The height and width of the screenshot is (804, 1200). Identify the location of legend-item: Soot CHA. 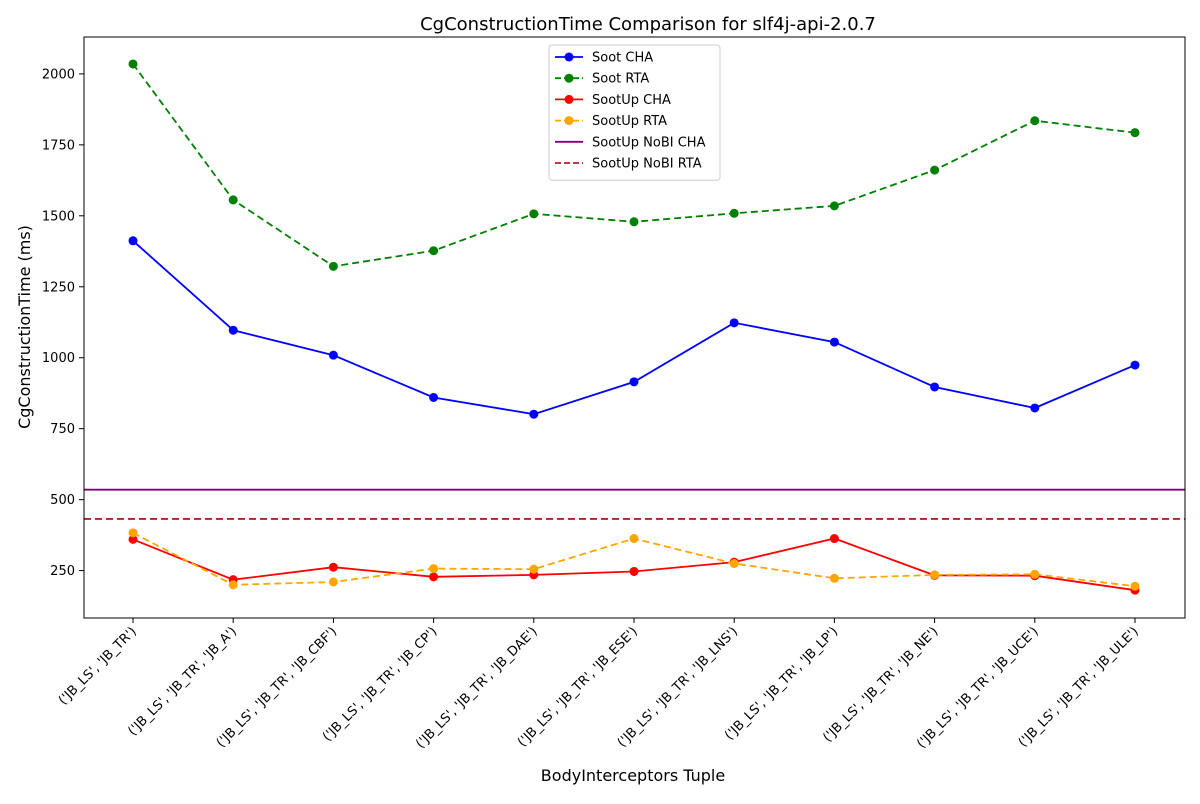
(604, 58).